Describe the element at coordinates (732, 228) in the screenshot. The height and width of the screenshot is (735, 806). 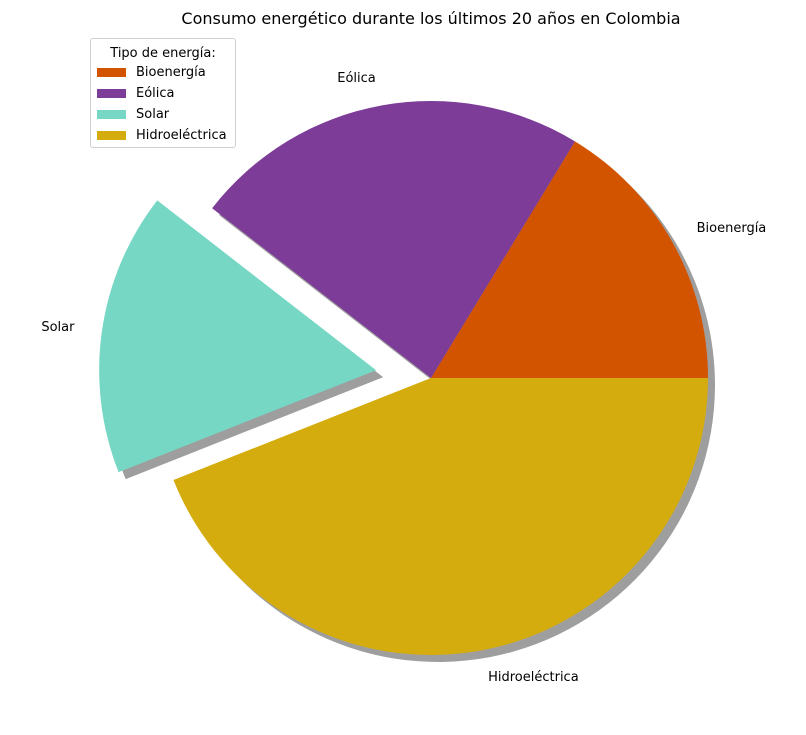
I see `slice-label-bioenergia: Bioenergía` at that location.